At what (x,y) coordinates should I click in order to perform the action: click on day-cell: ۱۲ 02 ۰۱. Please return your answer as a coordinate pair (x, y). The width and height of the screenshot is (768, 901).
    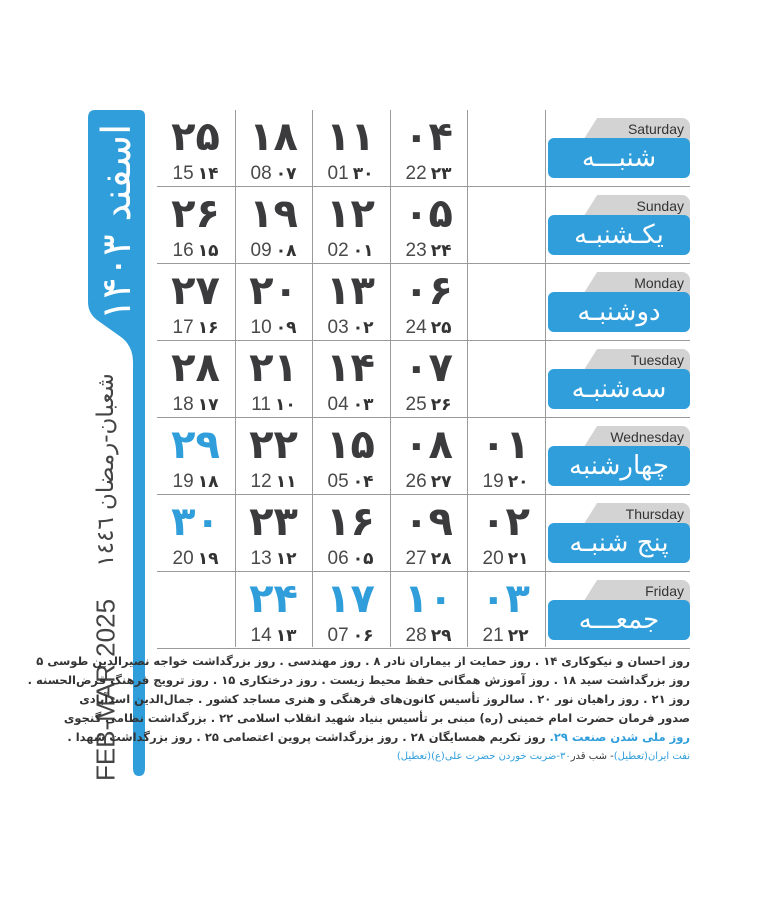
    Looking at the image, I should click on (350, 225).